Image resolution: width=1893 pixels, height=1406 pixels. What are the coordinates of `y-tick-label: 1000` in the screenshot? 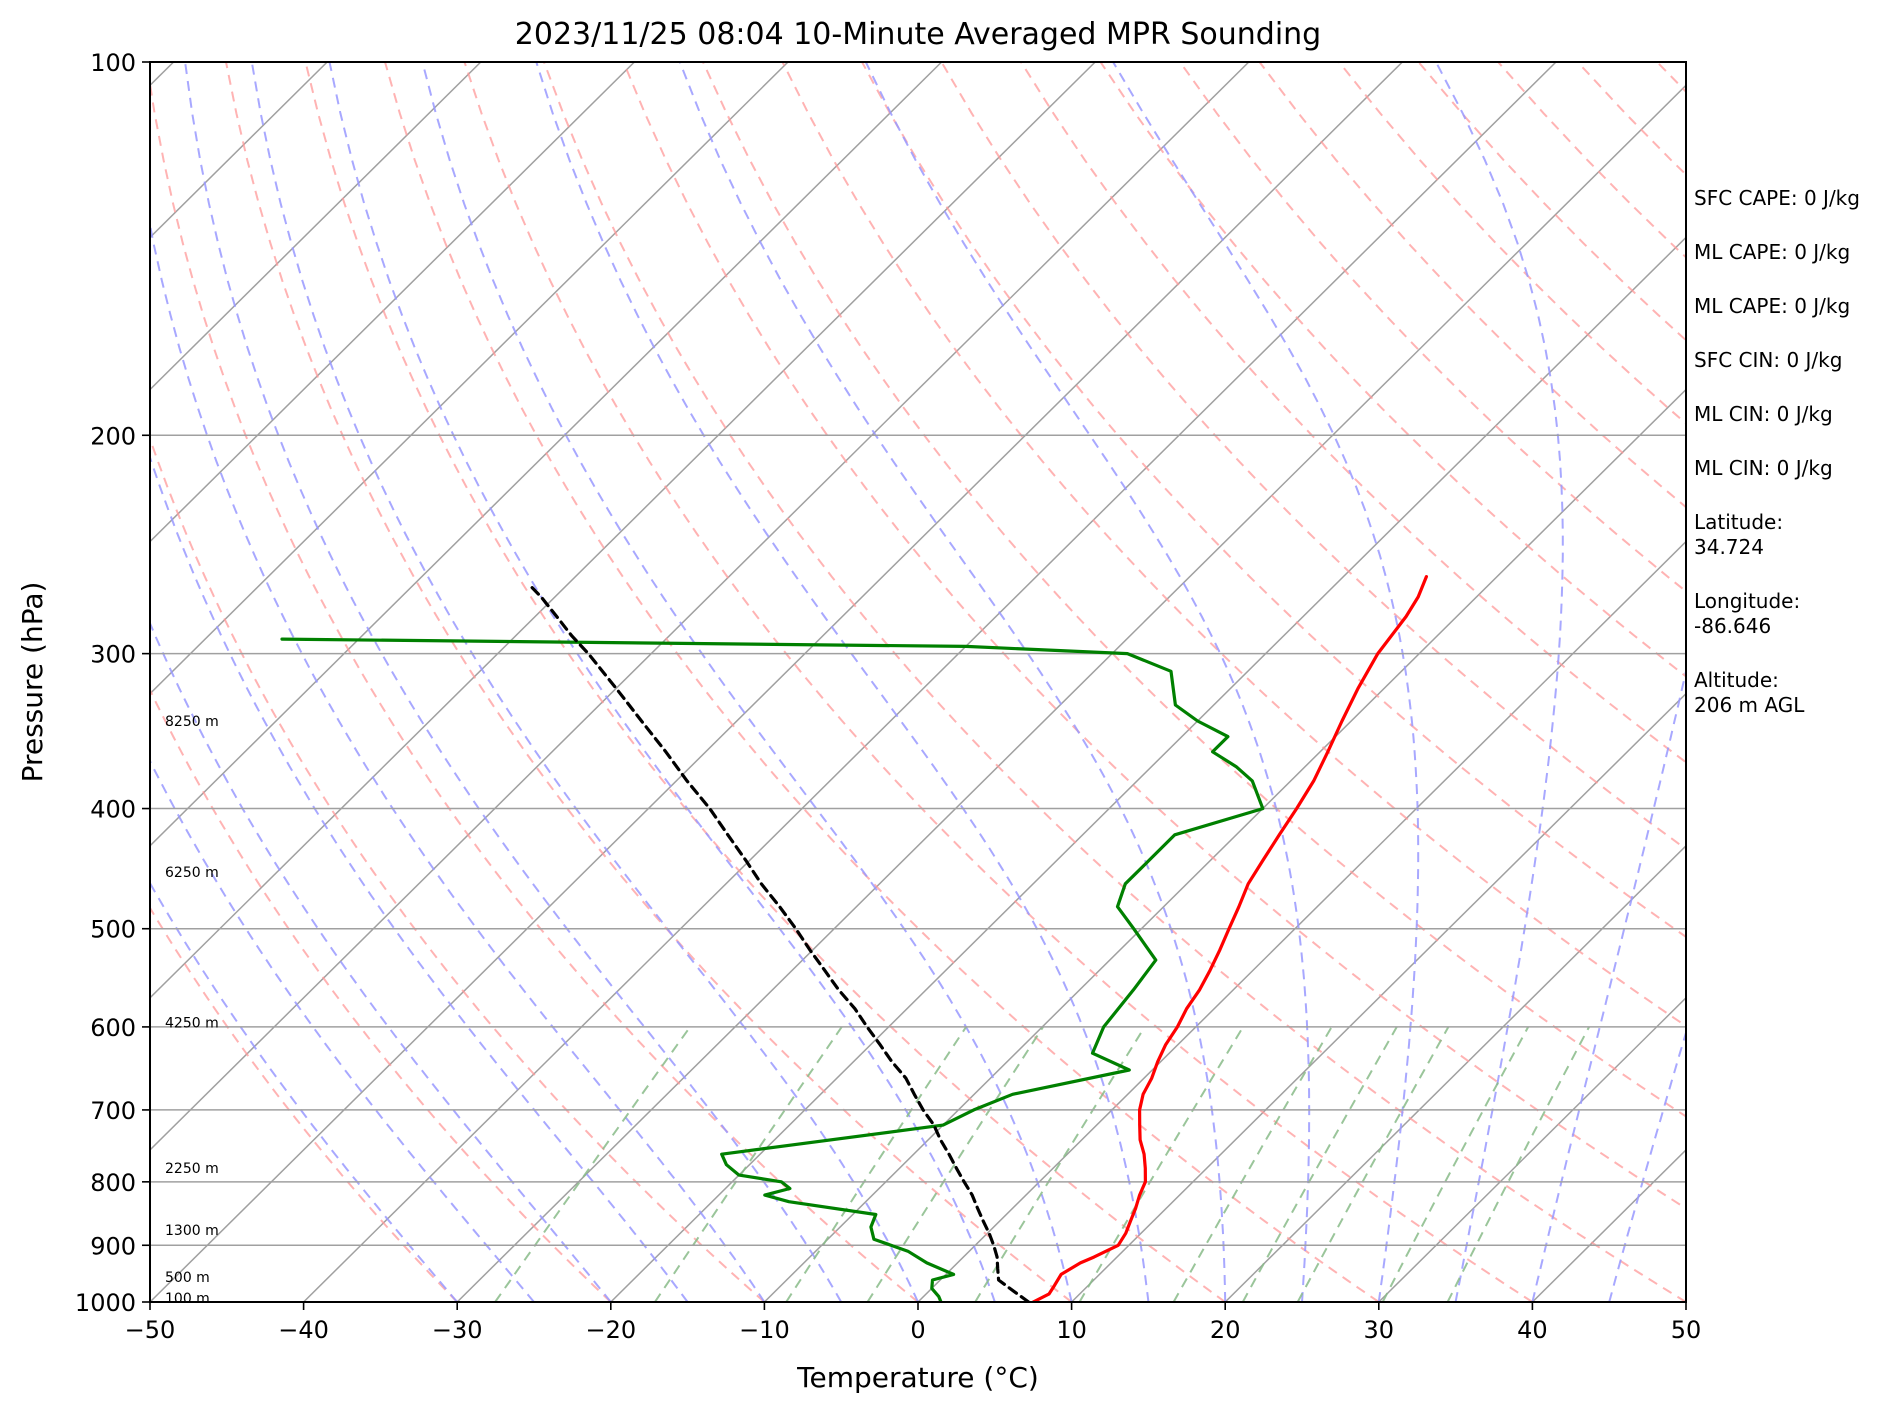 It's located at (105, 1303).